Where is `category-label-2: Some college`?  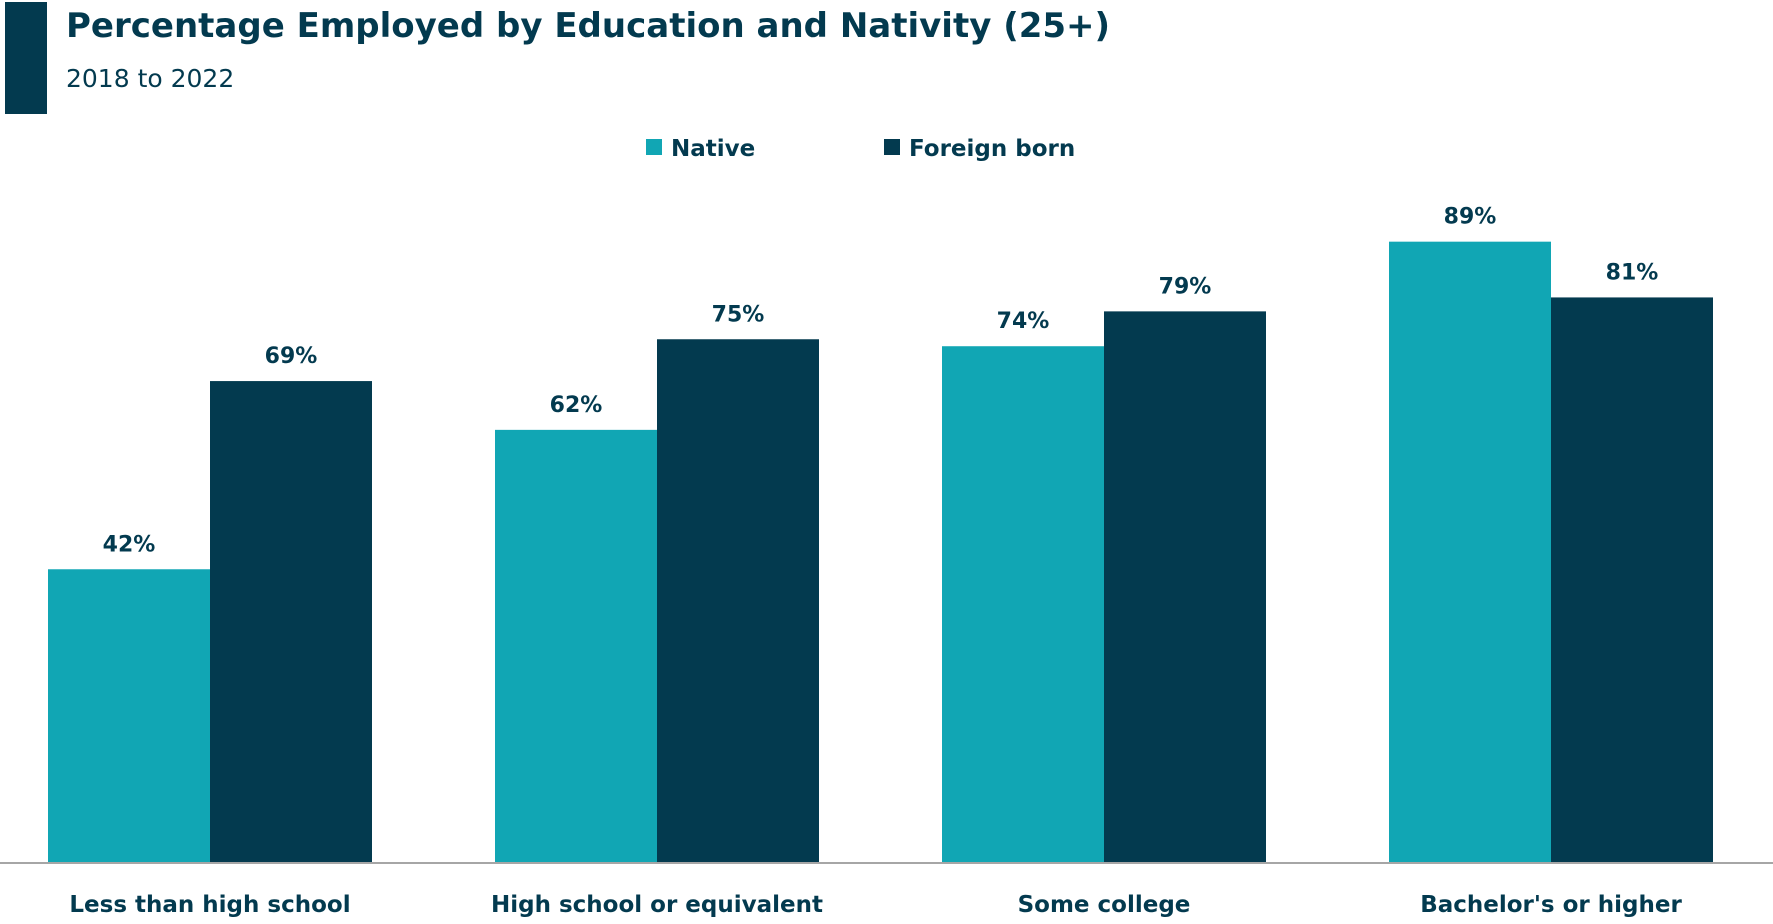 category-label-2: Some college is located at coordinates (1104, 905).